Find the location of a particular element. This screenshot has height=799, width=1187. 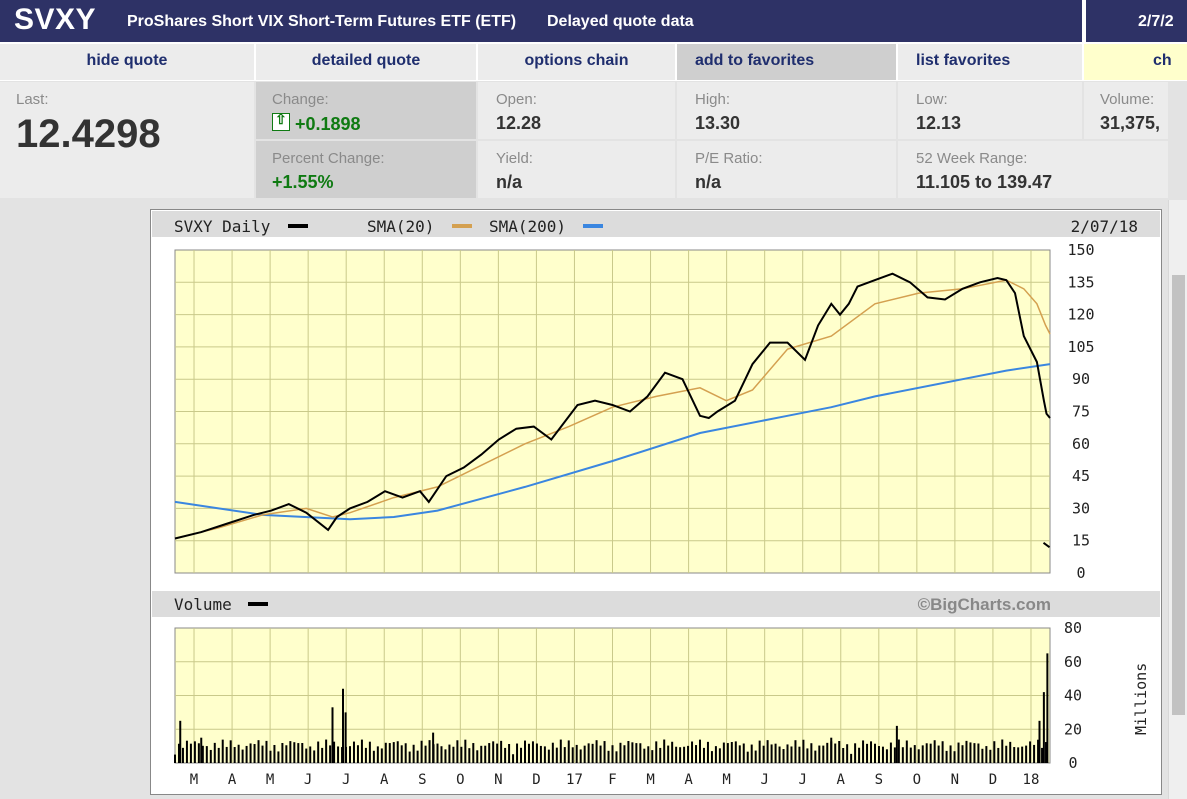

volume-y-axis: 80 60 40 20 0 is located at coordinates (1073, 695).